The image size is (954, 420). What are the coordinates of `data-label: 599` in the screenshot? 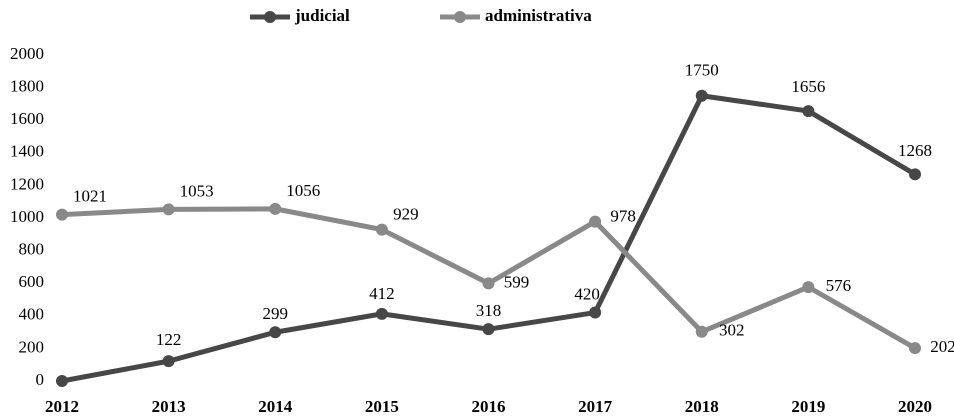 It's located at (517, 281).